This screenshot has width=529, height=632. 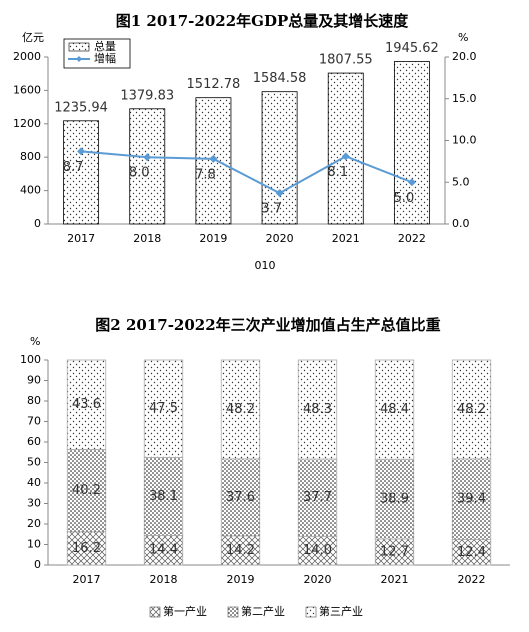 I want to click on data-label: 1512.78, so click(x=214, y=84).